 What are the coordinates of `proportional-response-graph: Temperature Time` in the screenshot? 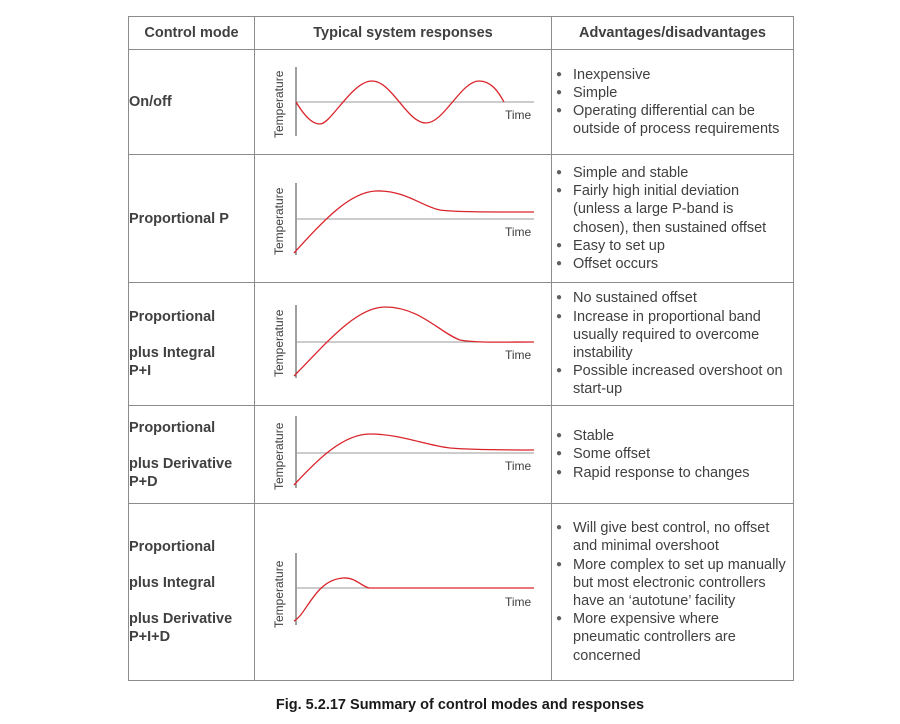 It's located at (403, 219).